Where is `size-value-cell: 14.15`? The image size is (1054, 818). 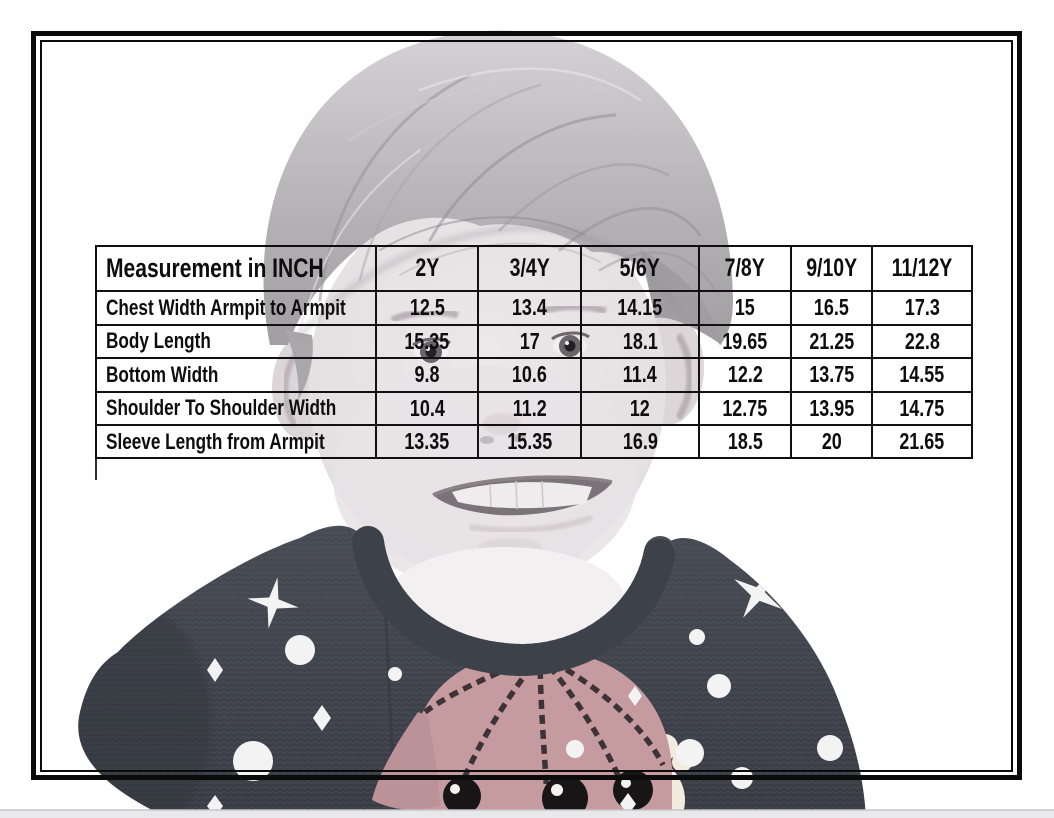
size-value-cell: 14.15 is located at coordinates (641, 309).